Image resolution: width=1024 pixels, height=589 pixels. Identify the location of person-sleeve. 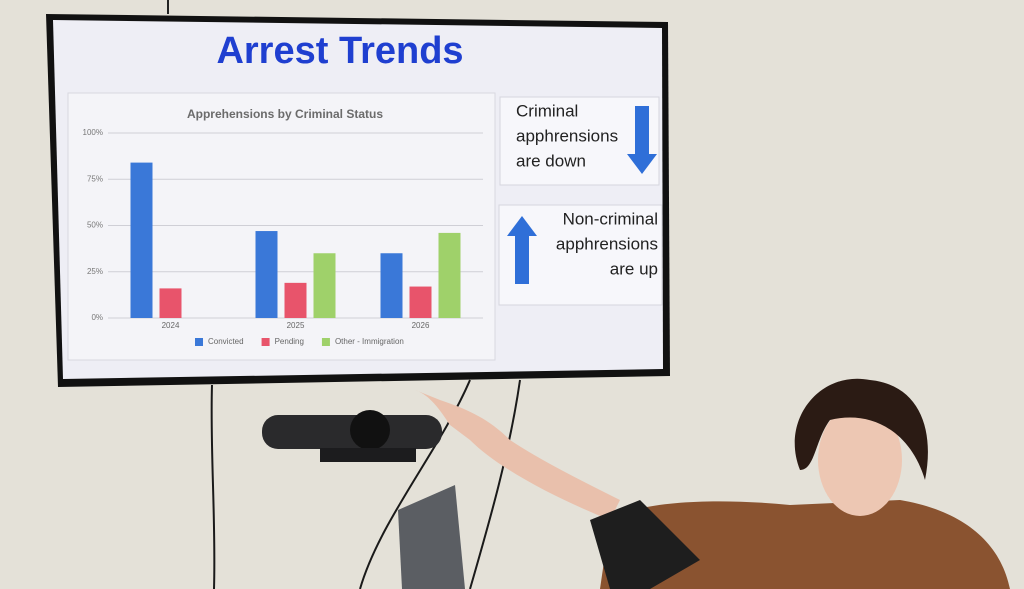
(645, 544).